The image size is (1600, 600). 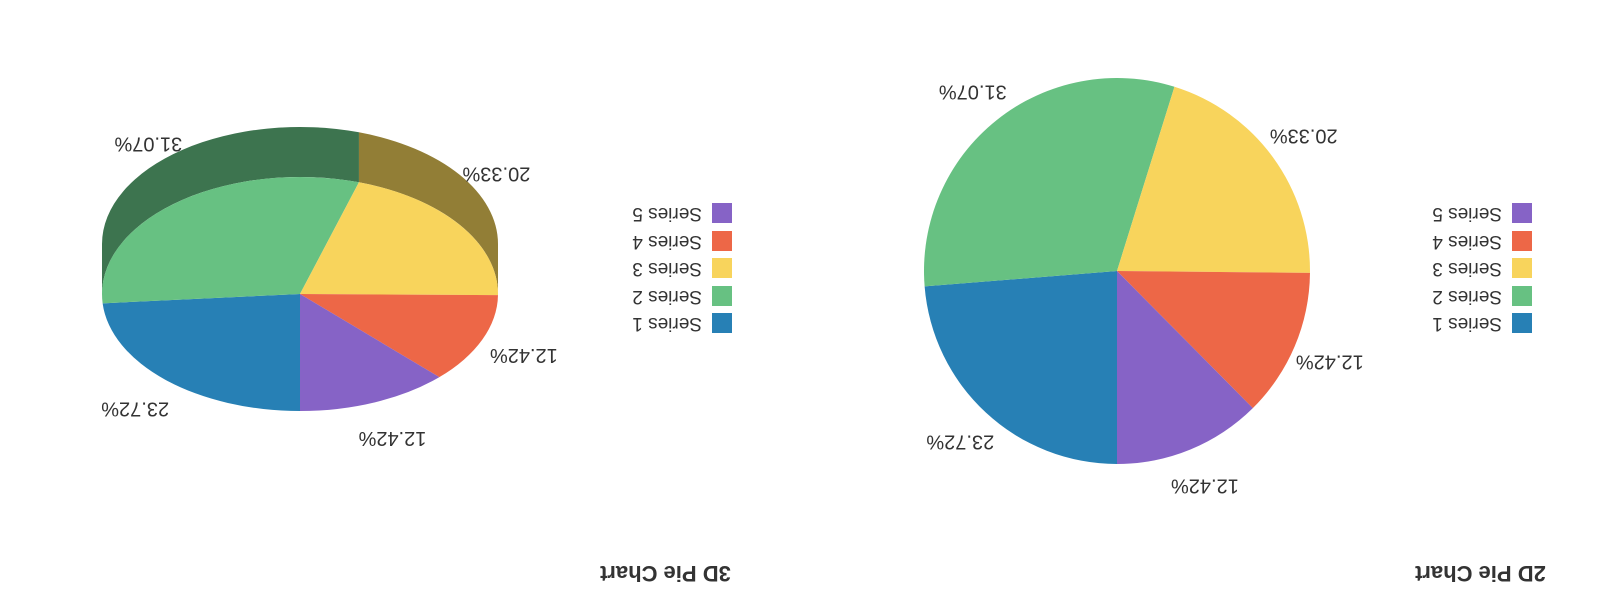 I want to click on 2d-legend-item-series-1: Series 1, so click(x=1482, y=324).